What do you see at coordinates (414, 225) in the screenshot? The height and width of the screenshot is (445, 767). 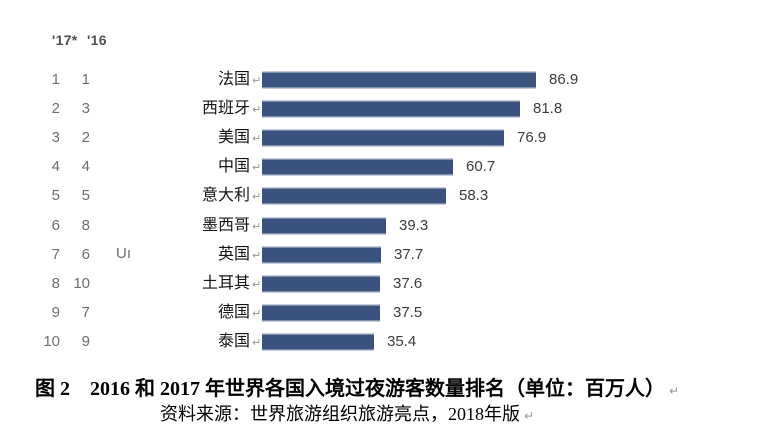 I see `value-label: 39.3` at bounding box center [414, 225].